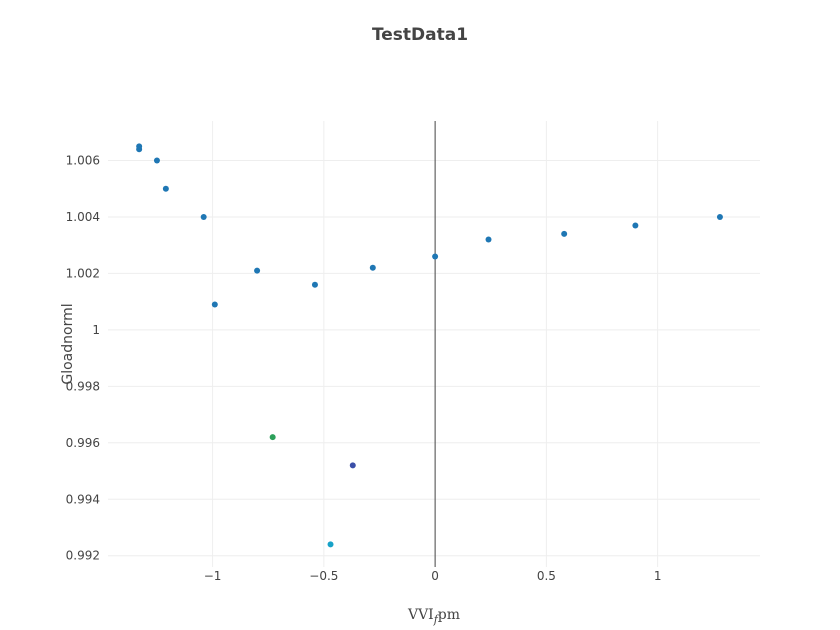 Image resolution: width=840 pixels, height=630 pixels. What do you see at coordinates (83, 499) in the screenshot?
I see `y-tick-label: 0.994` at bounding box center [83, 499].